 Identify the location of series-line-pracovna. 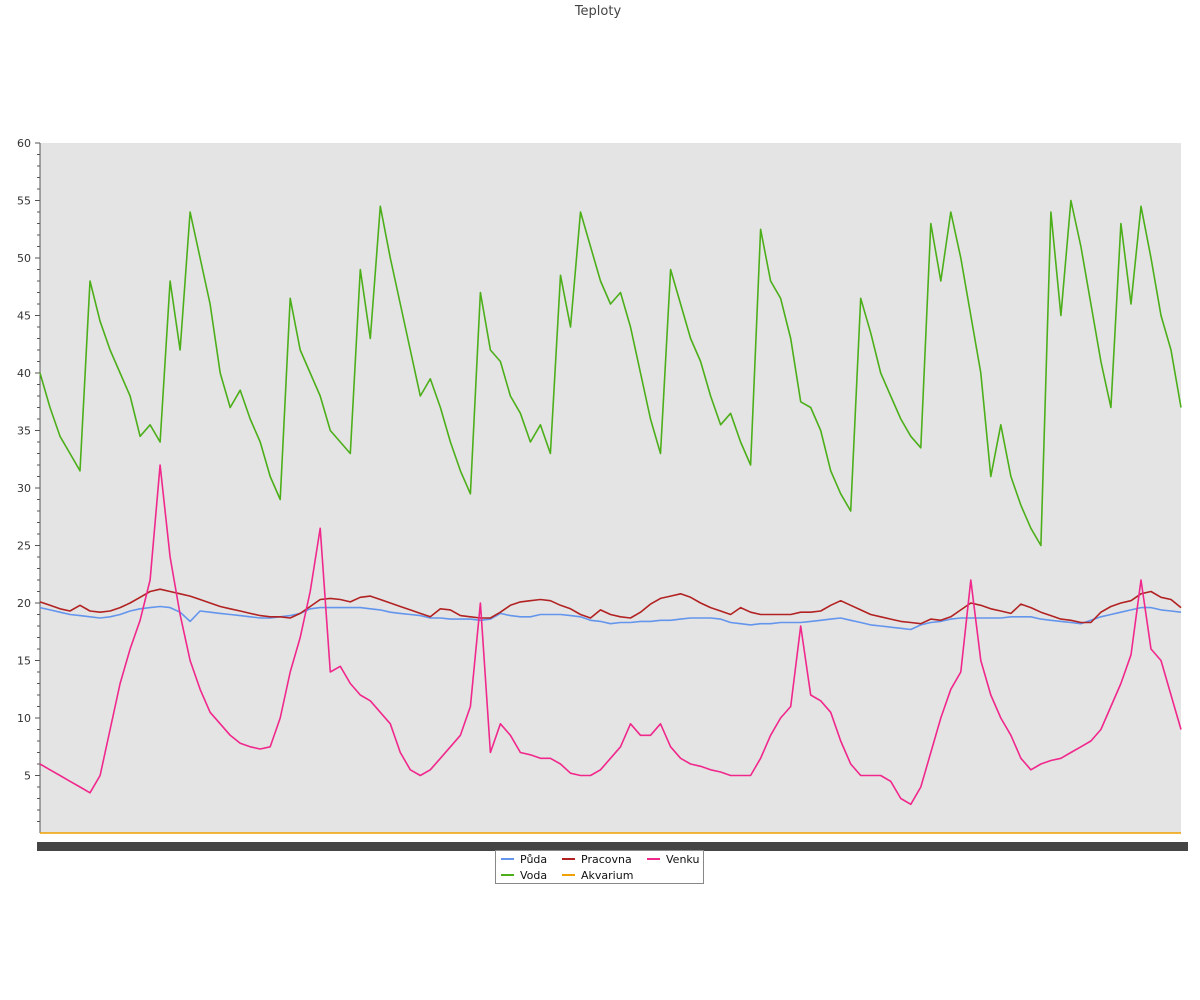
(610, 606).